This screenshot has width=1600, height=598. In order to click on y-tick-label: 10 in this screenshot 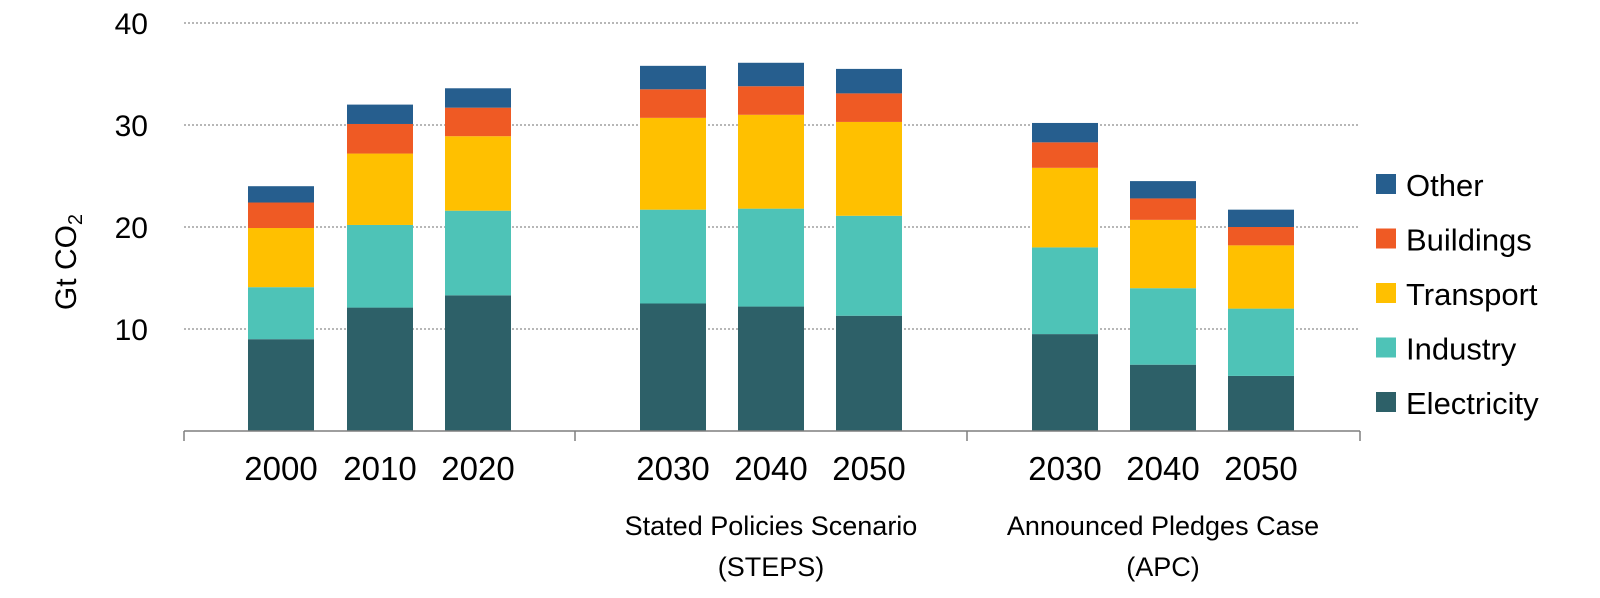, I will do `click(131, 330)`.